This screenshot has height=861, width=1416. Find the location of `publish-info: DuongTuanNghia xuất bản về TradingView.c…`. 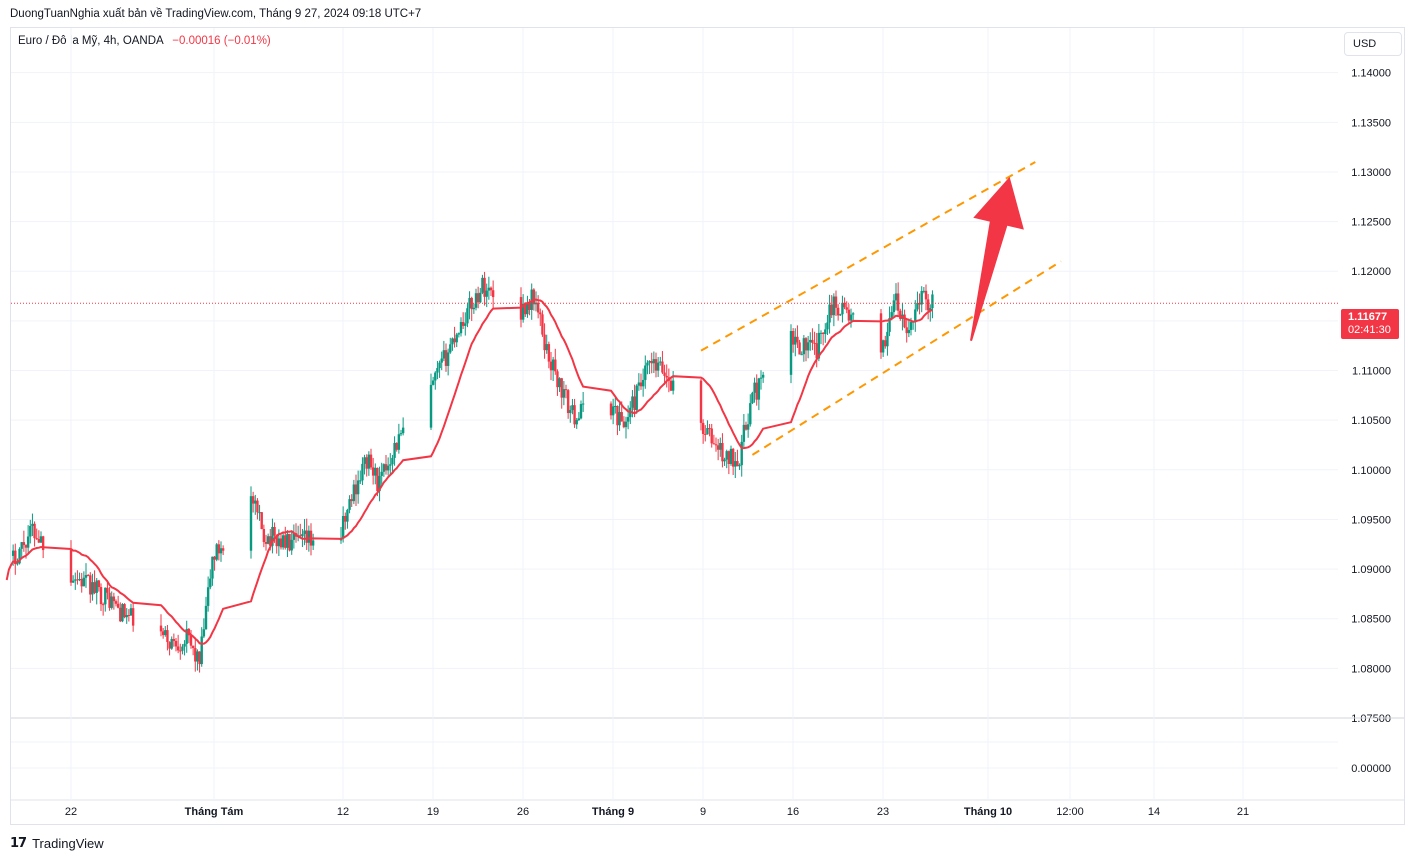

publish-info: DuongTuanNghia xuất bản về TradingView.c… is located at coordinates (216, 14).